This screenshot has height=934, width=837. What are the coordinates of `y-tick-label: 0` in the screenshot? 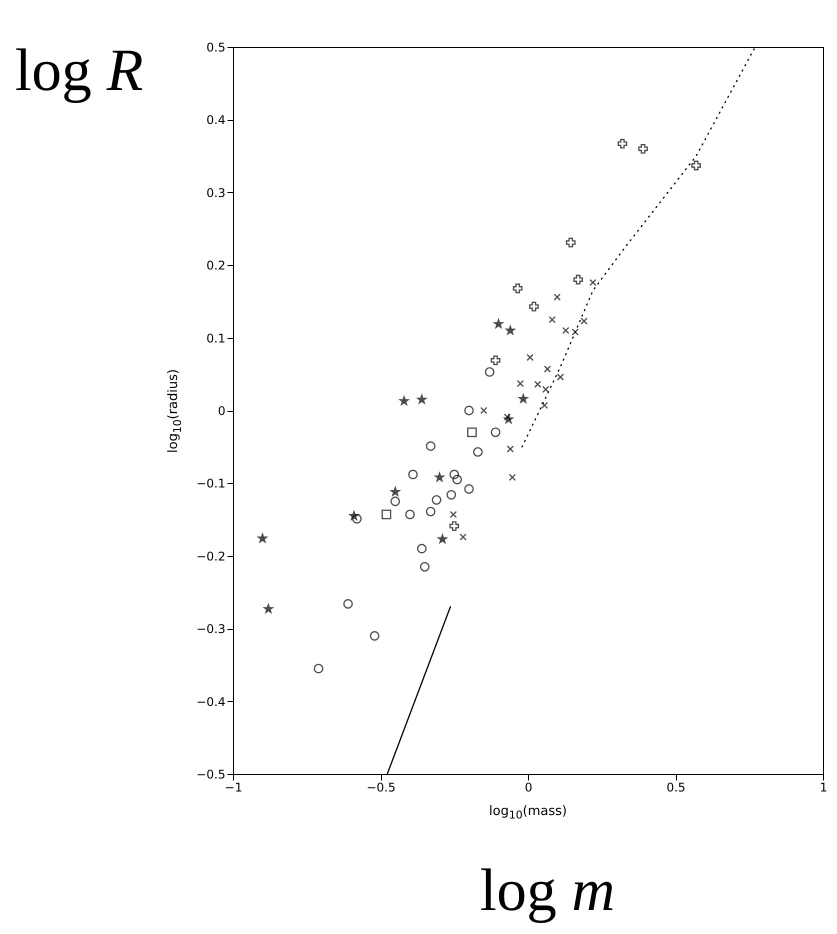 It's located at (222, 411).